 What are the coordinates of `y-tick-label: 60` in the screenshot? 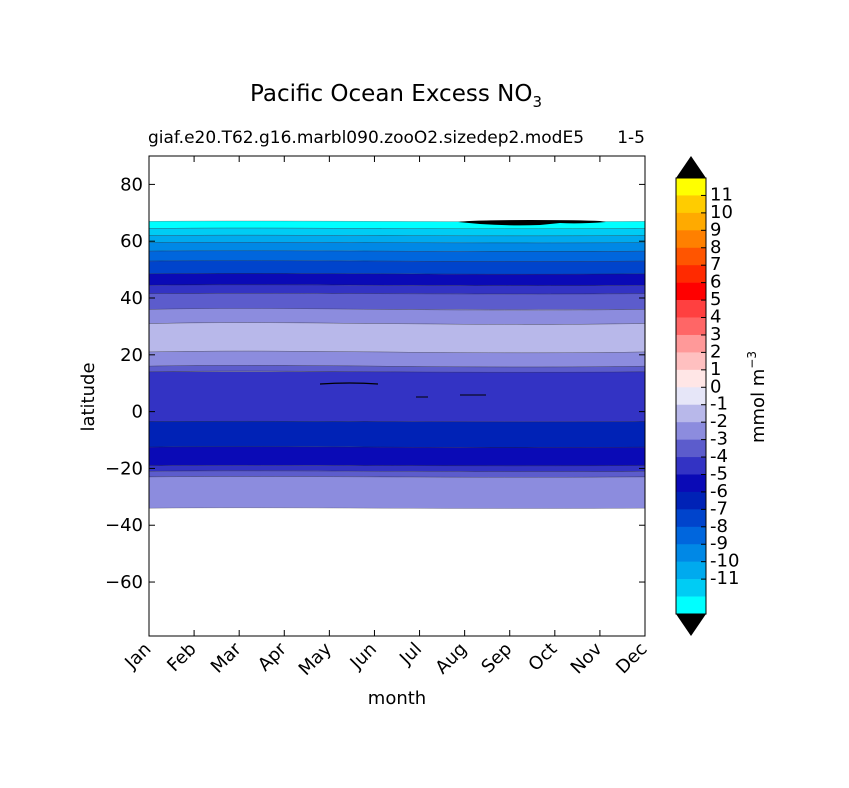 It's located at (131, 241).